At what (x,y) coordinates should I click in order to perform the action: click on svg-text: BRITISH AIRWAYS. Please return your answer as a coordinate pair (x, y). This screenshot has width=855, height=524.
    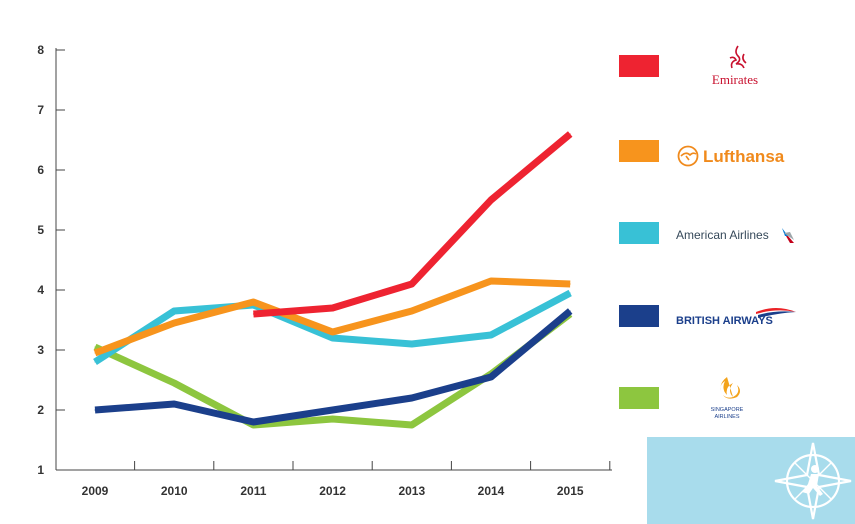
    Looking at the image, I should click on (724, 321).